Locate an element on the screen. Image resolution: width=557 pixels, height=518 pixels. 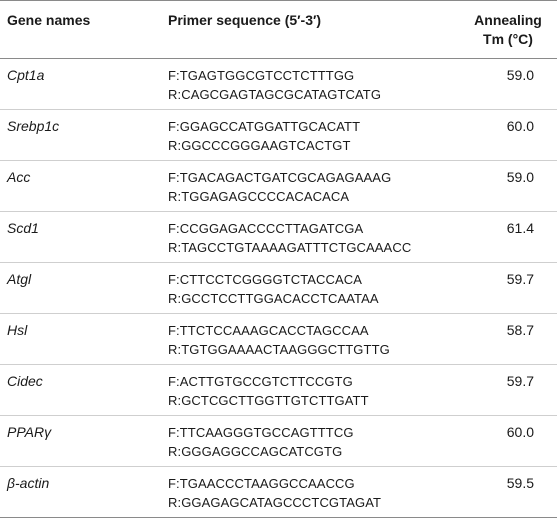
reverse-primer: R:GCTCGCTTGGTTGTCTTGATT is located at coordinates (268, 400).